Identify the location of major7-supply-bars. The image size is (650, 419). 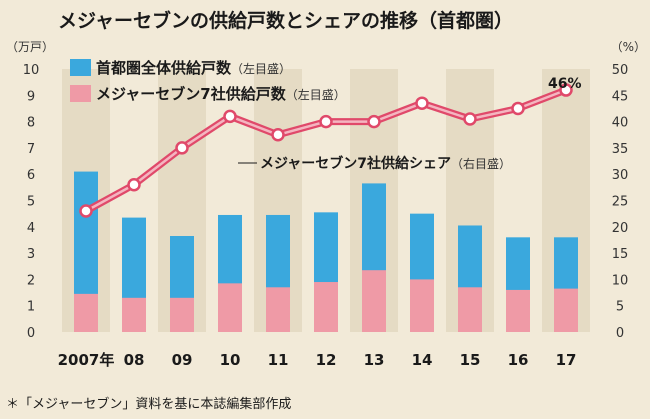
(326, 301).